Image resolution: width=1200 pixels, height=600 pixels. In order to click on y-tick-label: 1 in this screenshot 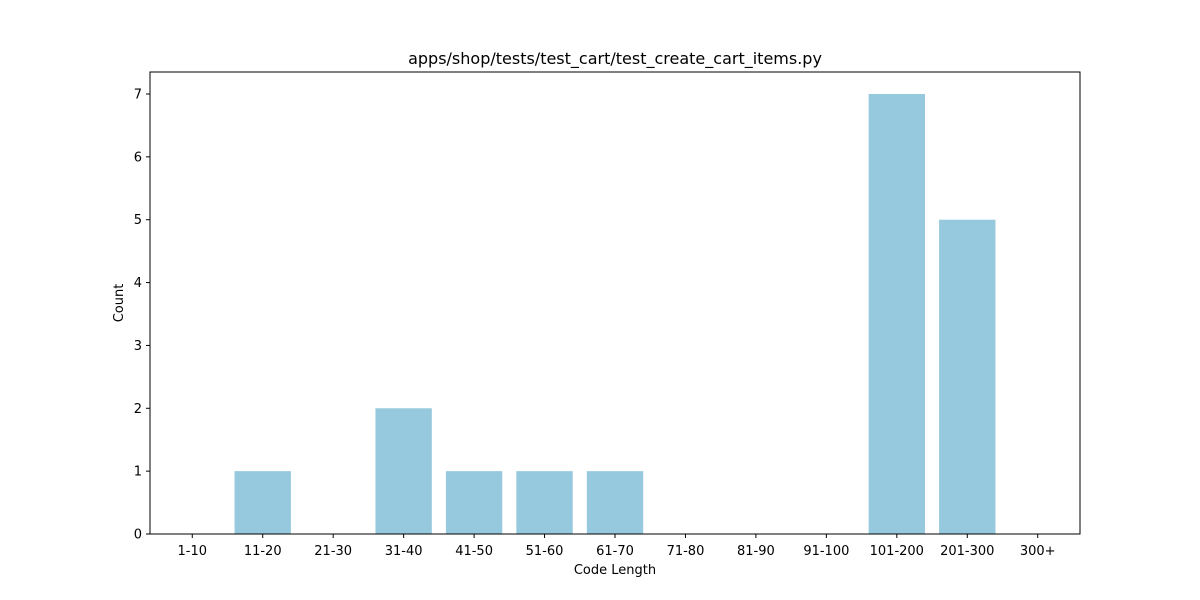, I will do `click(138, 472)`.